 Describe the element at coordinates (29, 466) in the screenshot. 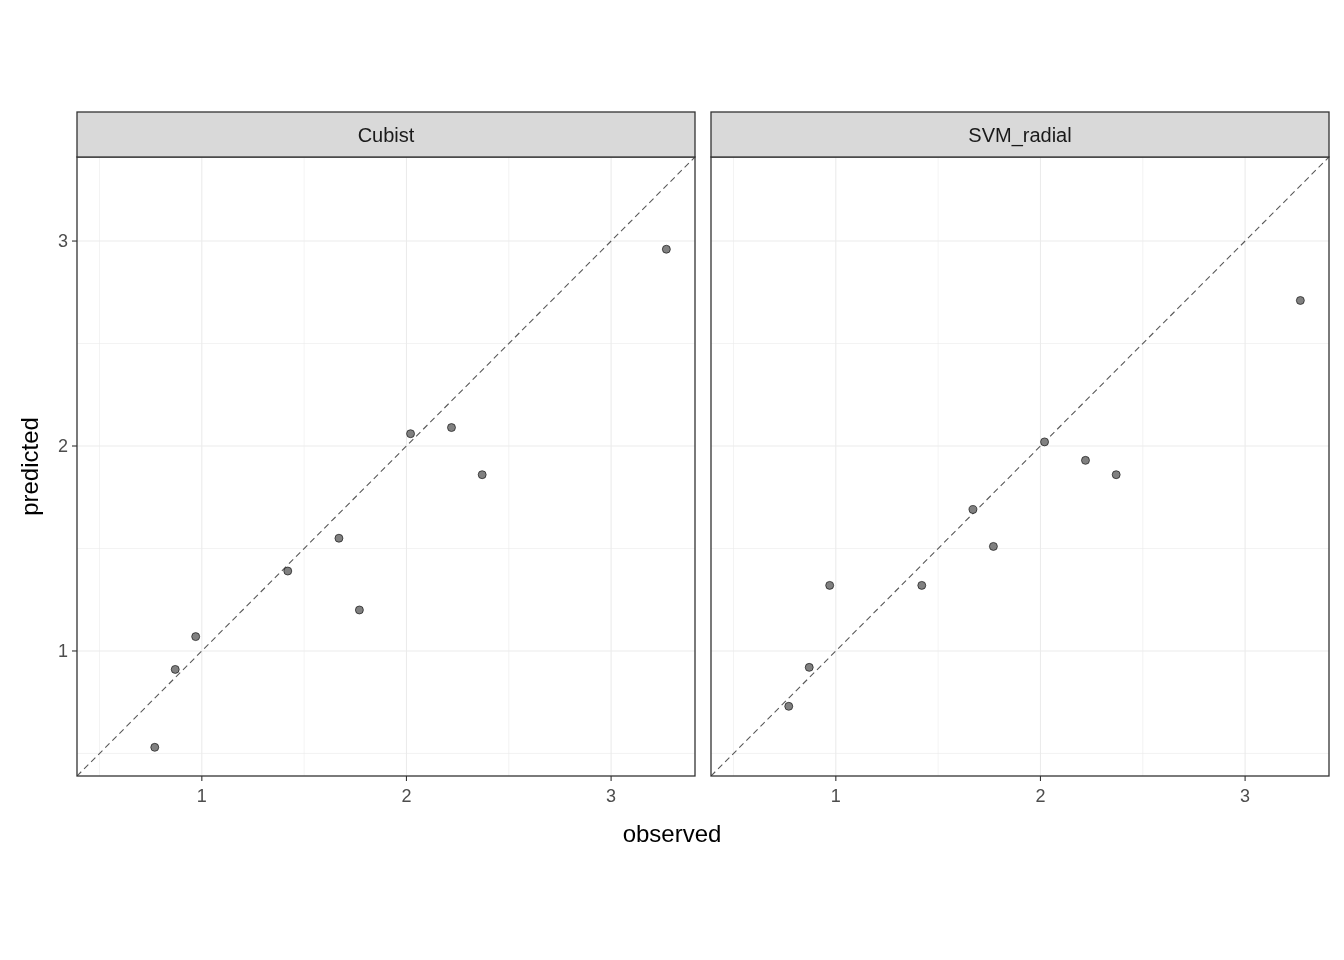

I see `y-axis-title: predicted` at that location.